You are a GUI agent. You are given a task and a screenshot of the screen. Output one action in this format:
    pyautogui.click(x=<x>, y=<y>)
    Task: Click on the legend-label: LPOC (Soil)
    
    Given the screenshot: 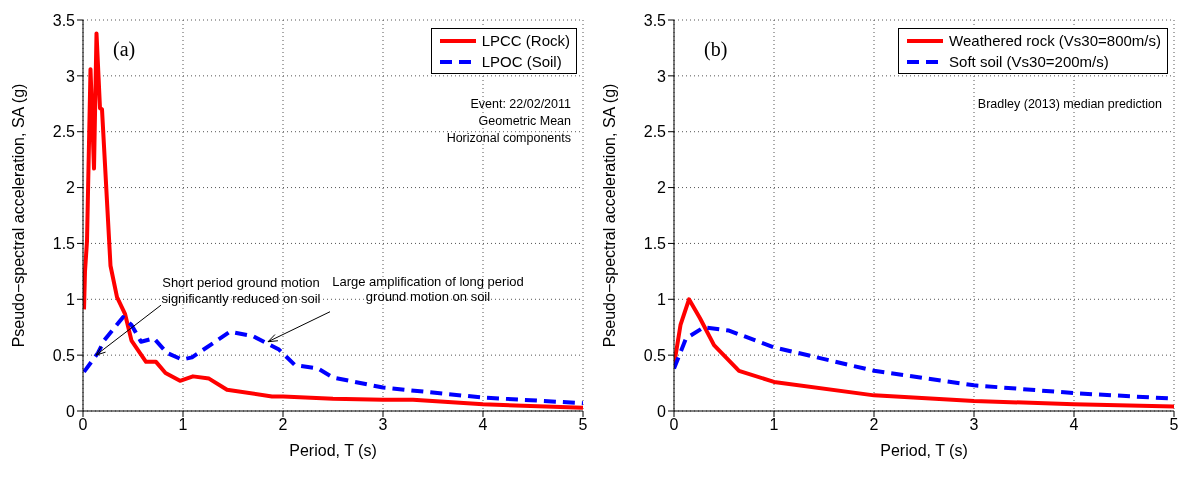 What is the action you would take?
    pyautogui.click(x=521, y=62)
    